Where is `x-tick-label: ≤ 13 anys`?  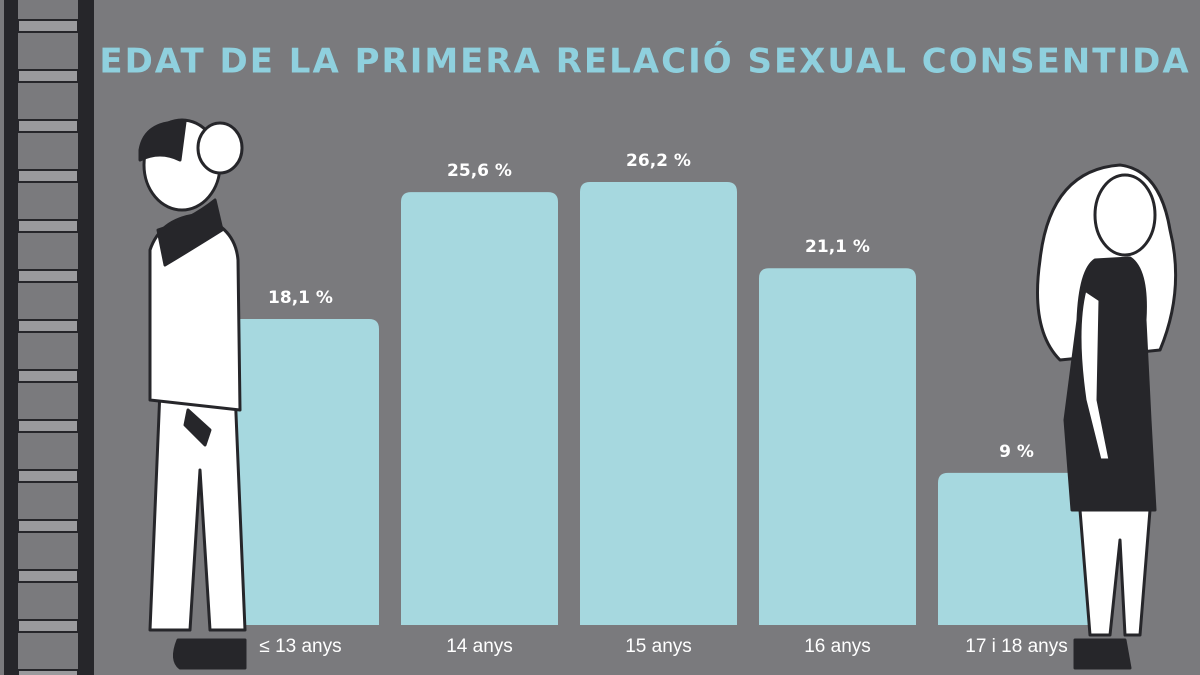 x-tick-label: ≤ 13 anys is located at coordinates (300, 646).